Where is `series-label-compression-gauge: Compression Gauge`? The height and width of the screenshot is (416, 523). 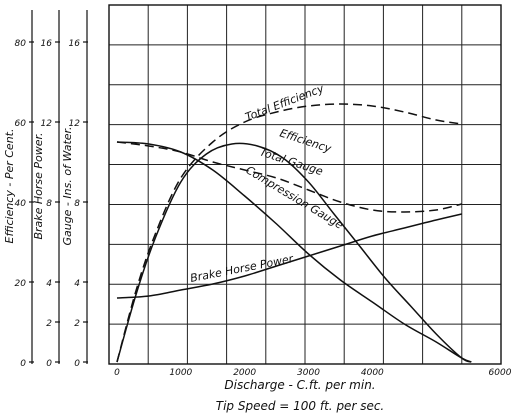
series-label-compression-gauge: Compression Gauge is located at coordinates (294, 197).